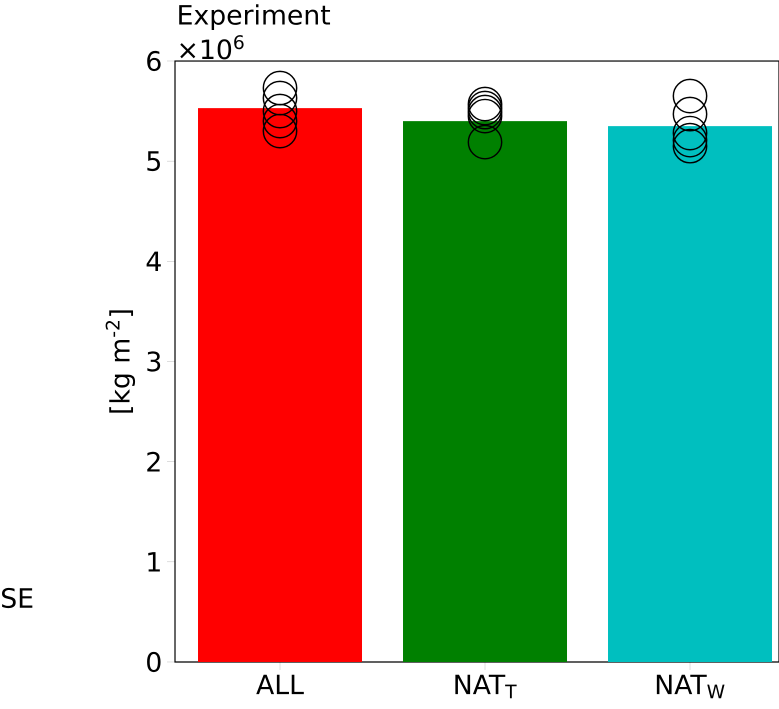  I want to click on y-tick-label: 1, so click(154, 562).